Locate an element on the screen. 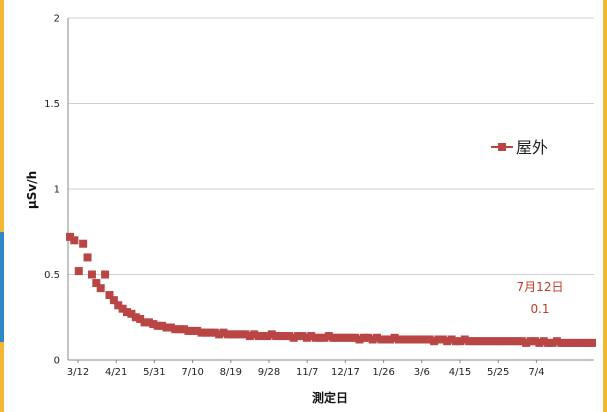 The width and height of the screenshot is (607, 412). x-tick-label: 12/17 is located at coordinates (345, 372).